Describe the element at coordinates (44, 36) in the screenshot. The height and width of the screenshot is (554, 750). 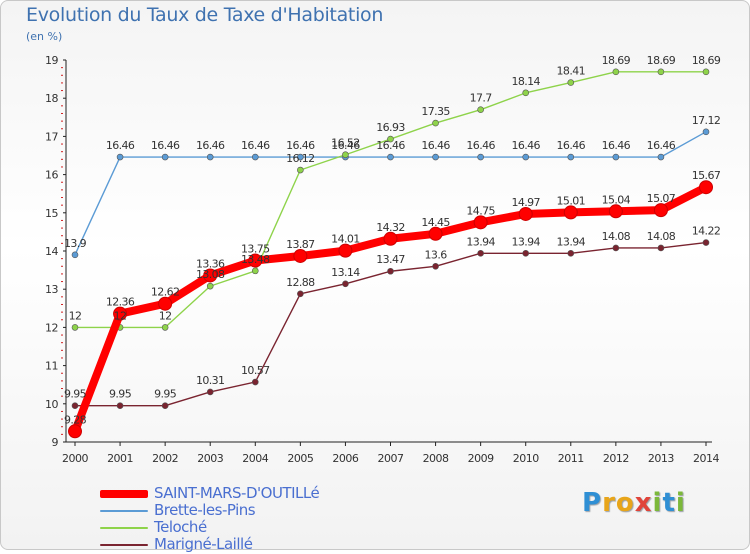
I see `y-unit-label: (en %)` at that location.